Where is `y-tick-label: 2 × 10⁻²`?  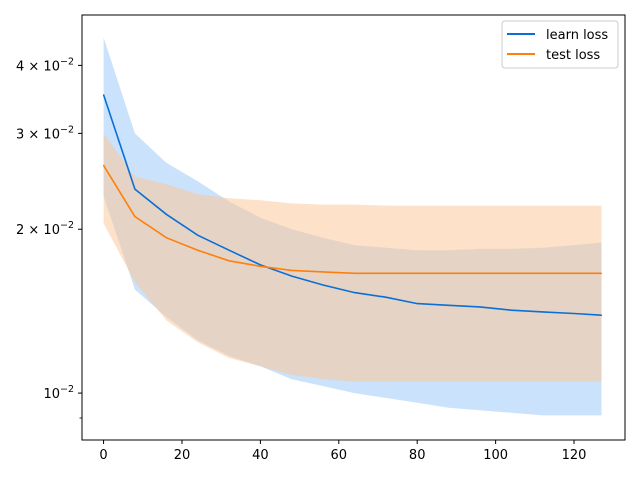 y-tick-label: 2 × 10⁻² is located at coordinates (45, 229).